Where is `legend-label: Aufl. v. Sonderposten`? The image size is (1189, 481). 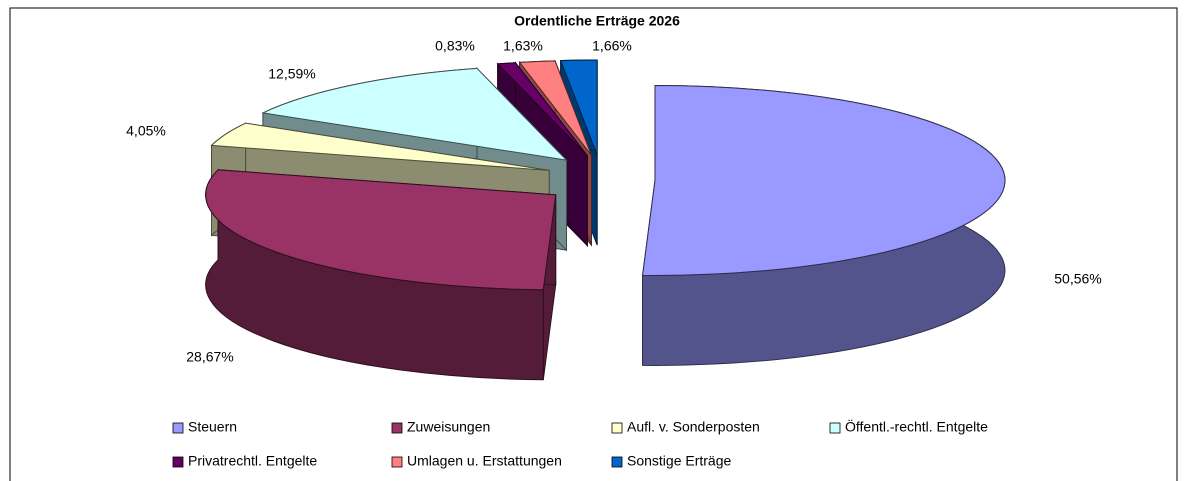
legend-label: Aufl. v. Sonderposten is located at coordinates (693, 427).